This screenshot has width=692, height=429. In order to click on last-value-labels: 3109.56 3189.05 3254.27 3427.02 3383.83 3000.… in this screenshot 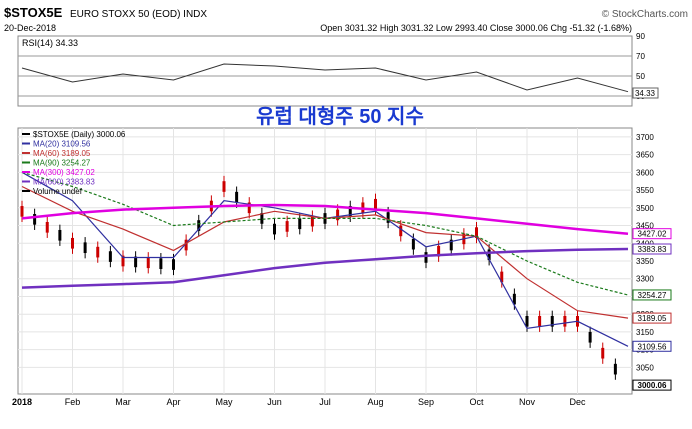, I will do `click(652, 309)`.